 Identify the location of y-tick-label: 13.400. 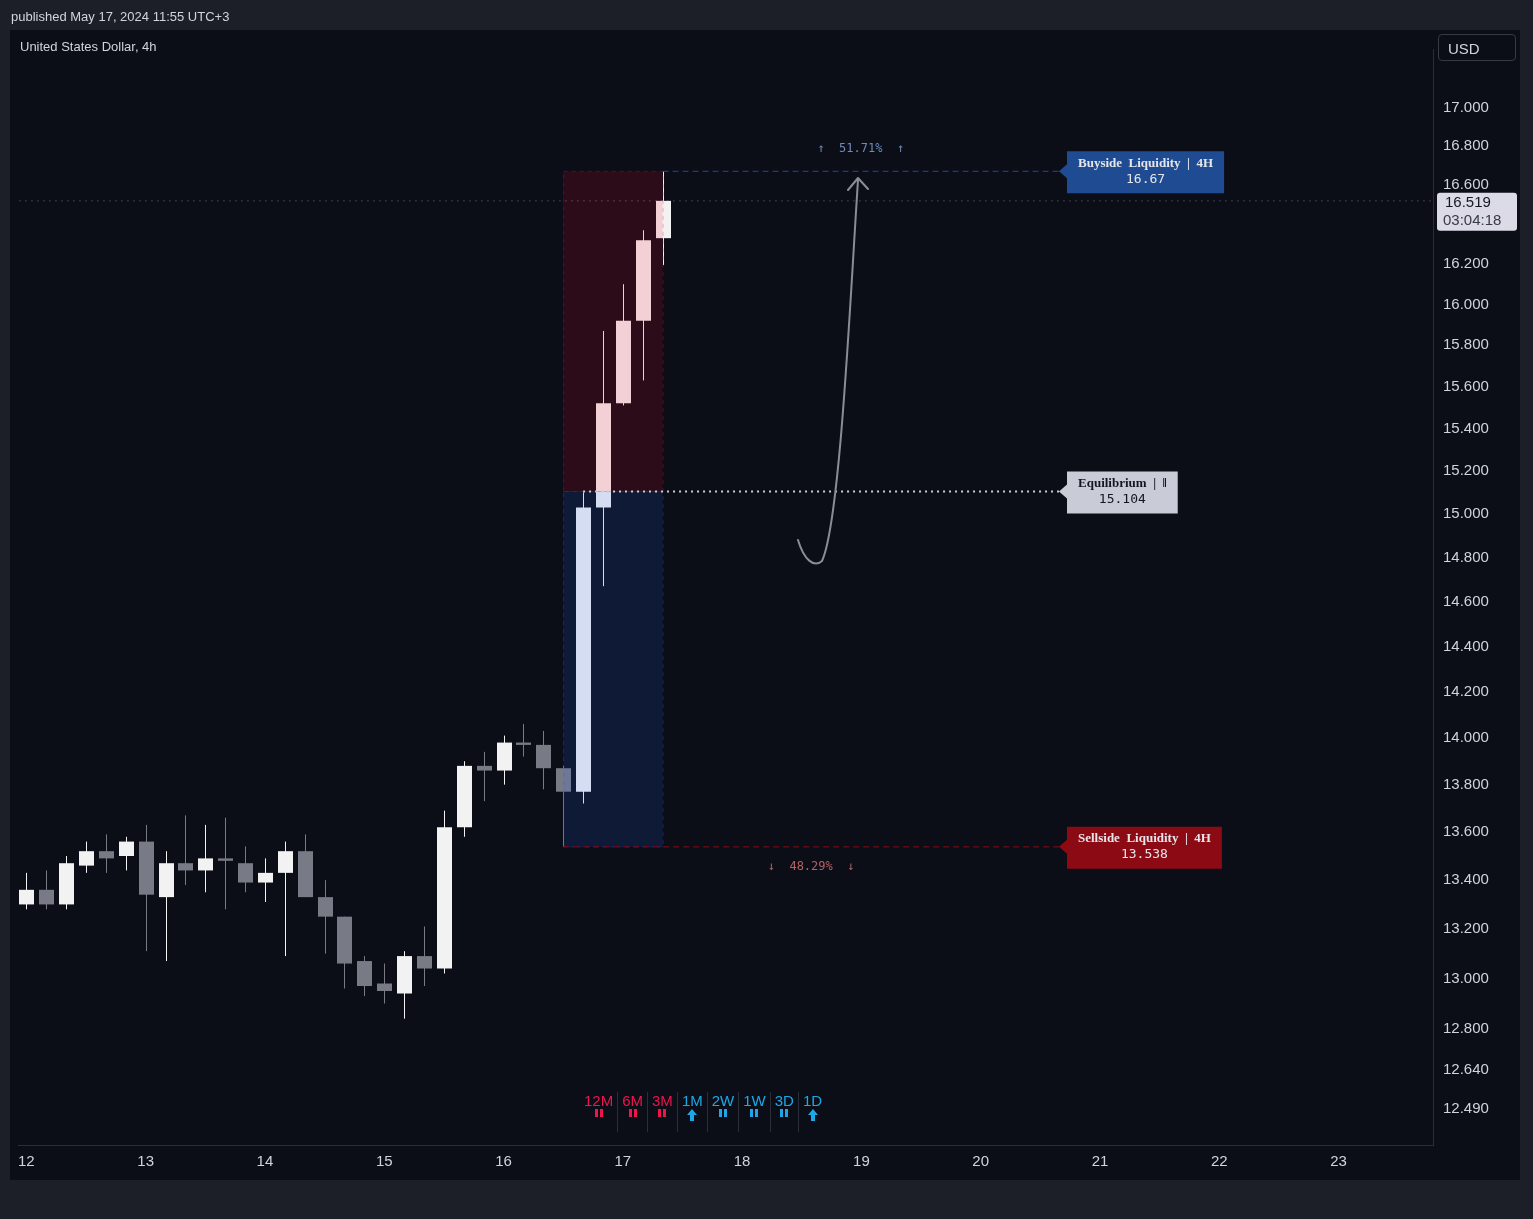
(1466, 879).